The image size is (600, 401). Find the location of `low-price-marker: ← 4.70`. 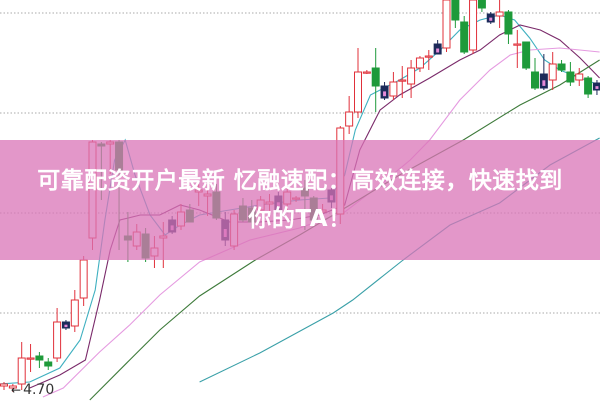

low-price-marker: ← 4.70 is located at coordinates (32, 390).